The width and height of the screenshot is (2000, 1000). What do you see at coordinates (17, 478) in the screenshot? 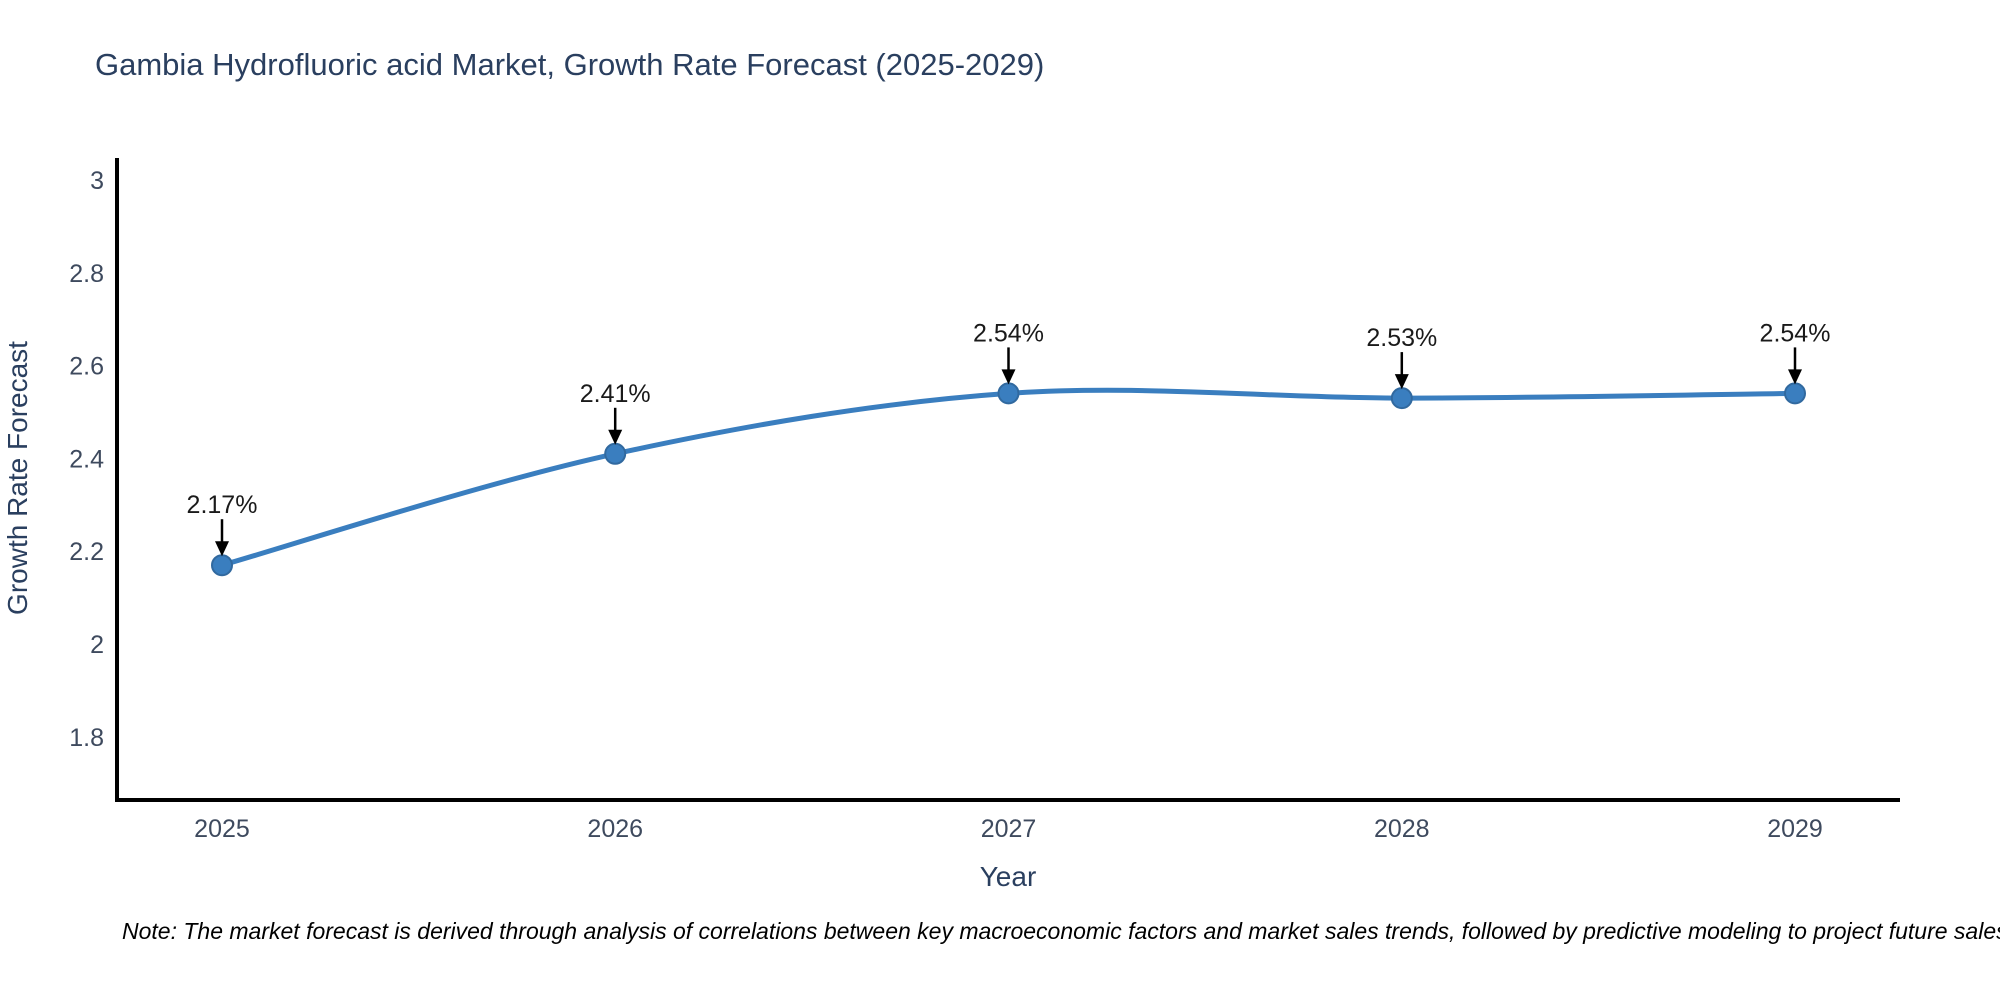
I see `y-axis-title: Growth Rate Forecast` at bounding box center [17, 478].